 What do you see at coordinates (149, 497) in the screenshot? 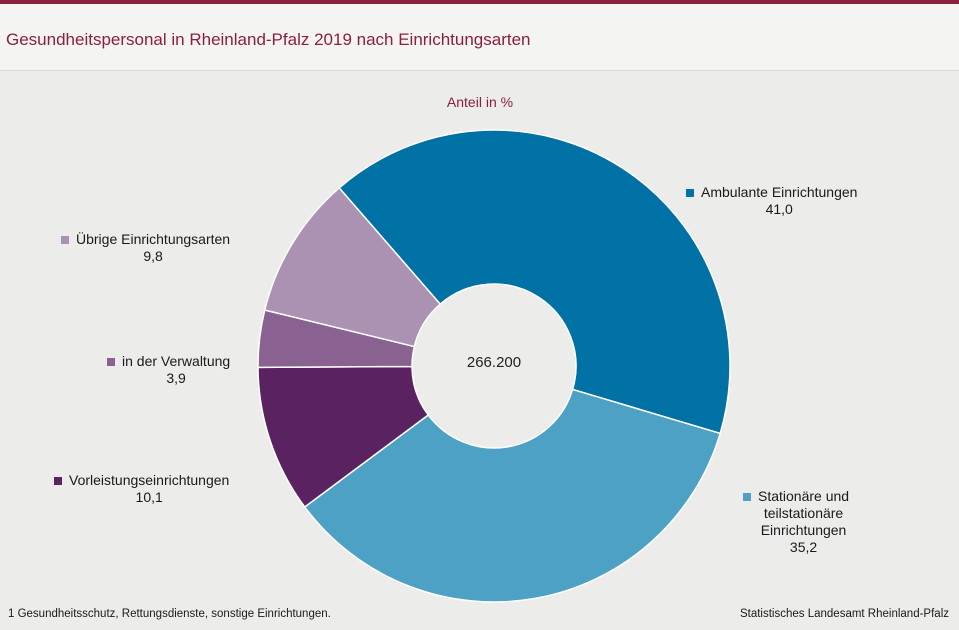
I see `legend-value-vorleistung: 10,1` at bounding box center [149, 497].